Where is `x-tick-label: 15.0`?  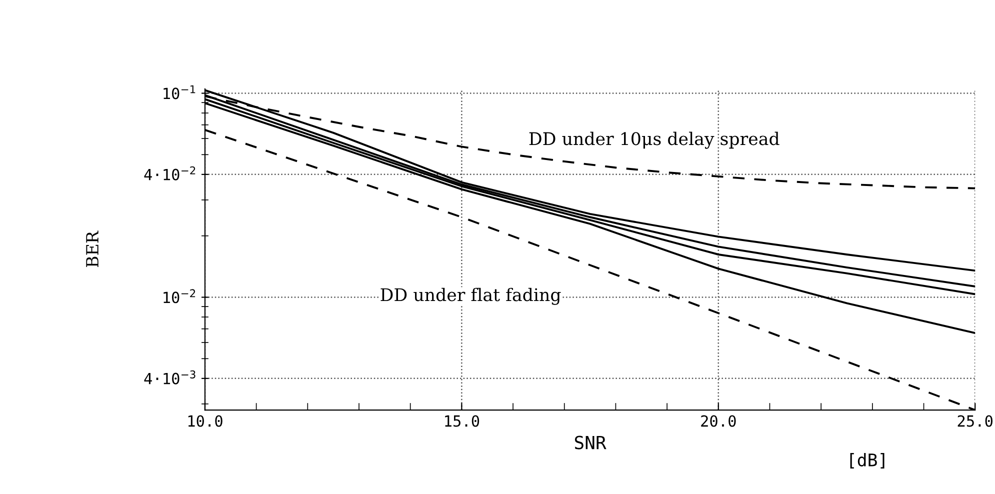
x-tick-label: 15.0 is located at coordinates (462, 421).